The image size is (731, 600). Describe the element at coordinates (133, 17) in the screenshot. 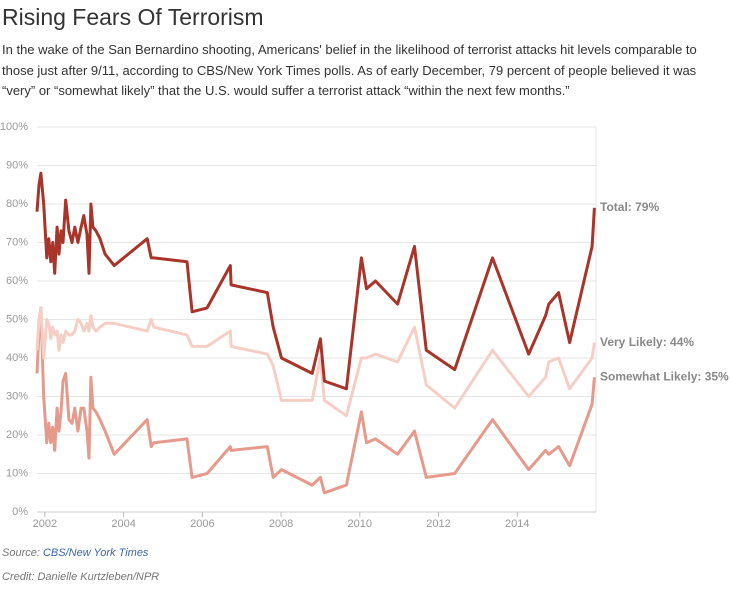

I see `title: Rising Fears Of Terrorism` at that location.